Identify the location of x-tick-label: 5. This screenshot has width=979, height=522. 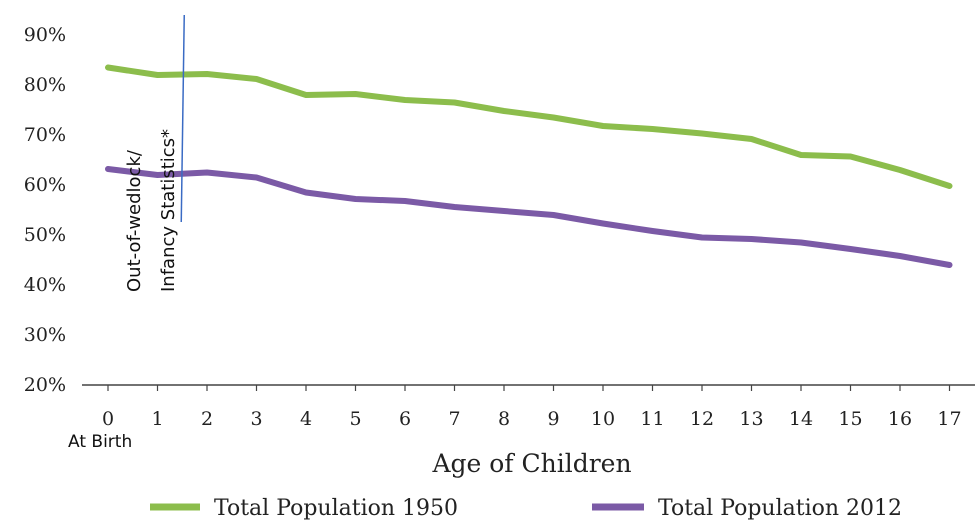
(355, 419).